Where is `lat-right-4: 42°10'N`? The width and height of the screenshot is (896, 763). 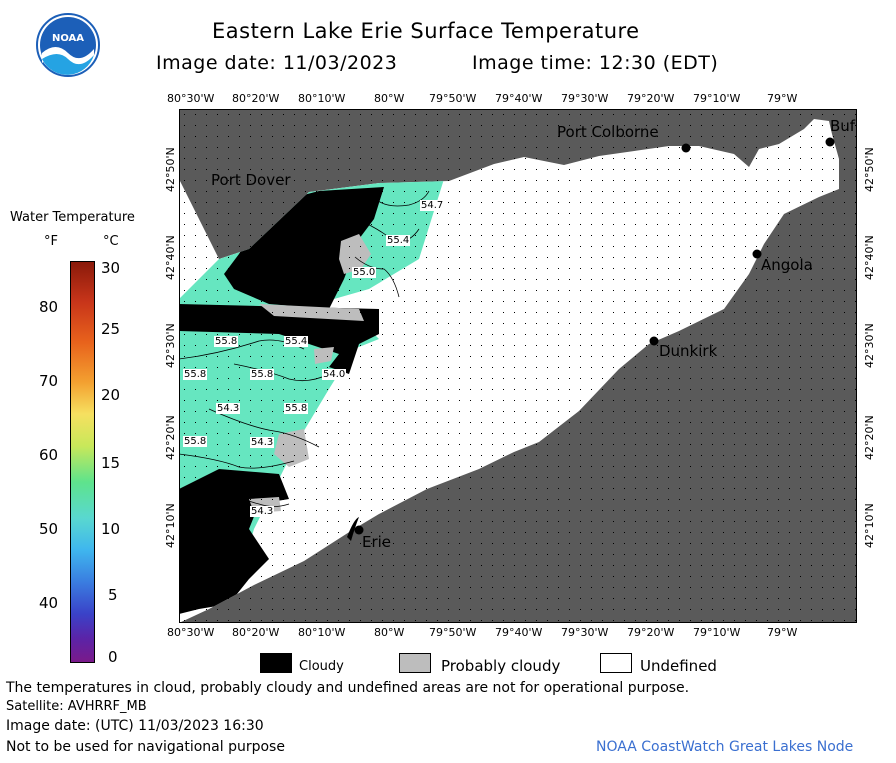 lat-right-4: 42°10'N is located at coordinates (869, 525).